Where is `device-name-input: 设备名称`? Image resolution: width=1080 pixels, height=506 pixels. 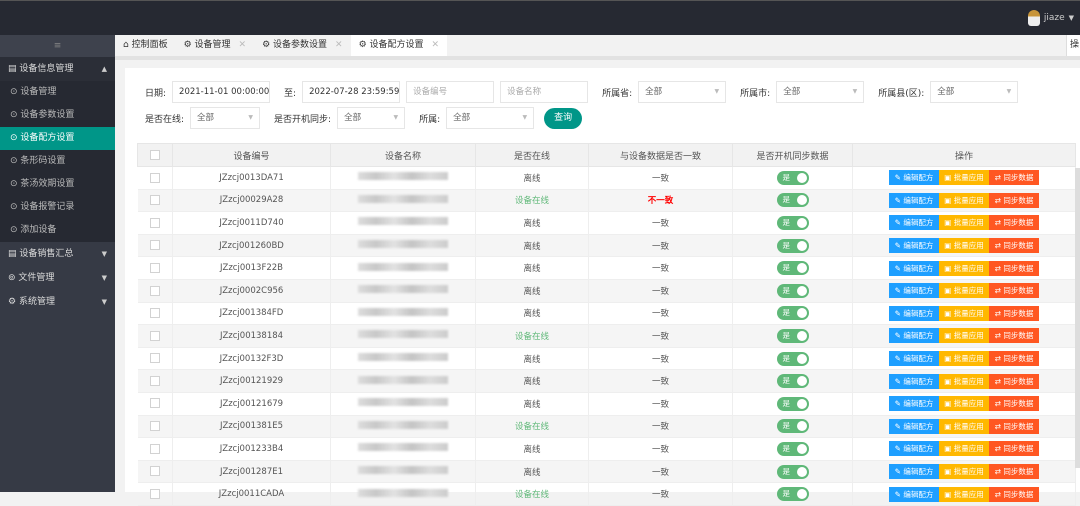 device-name-input: 设备名称 is located at coordinates (544, 92).